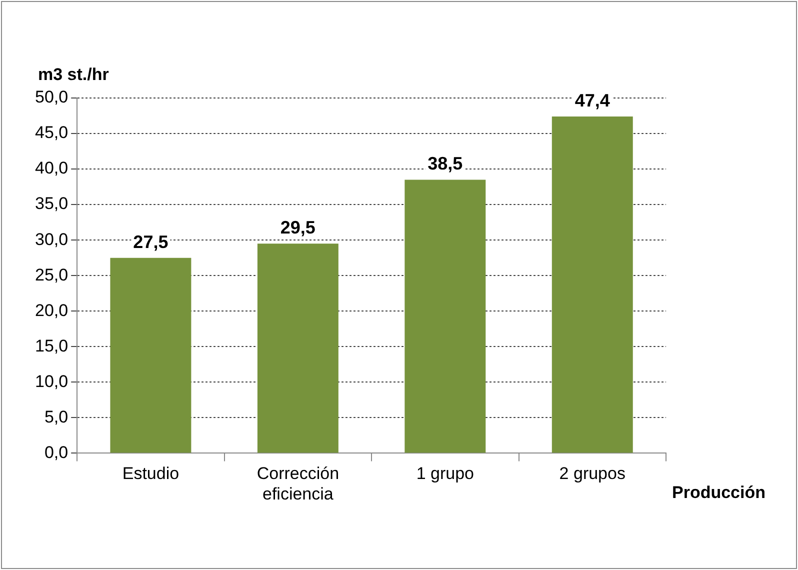 The height and width of the screenshot is (570, 798). Describe the element at coordinates (51, 97) in the screenshot. I see `y-tick-label: 50,0` at that location.